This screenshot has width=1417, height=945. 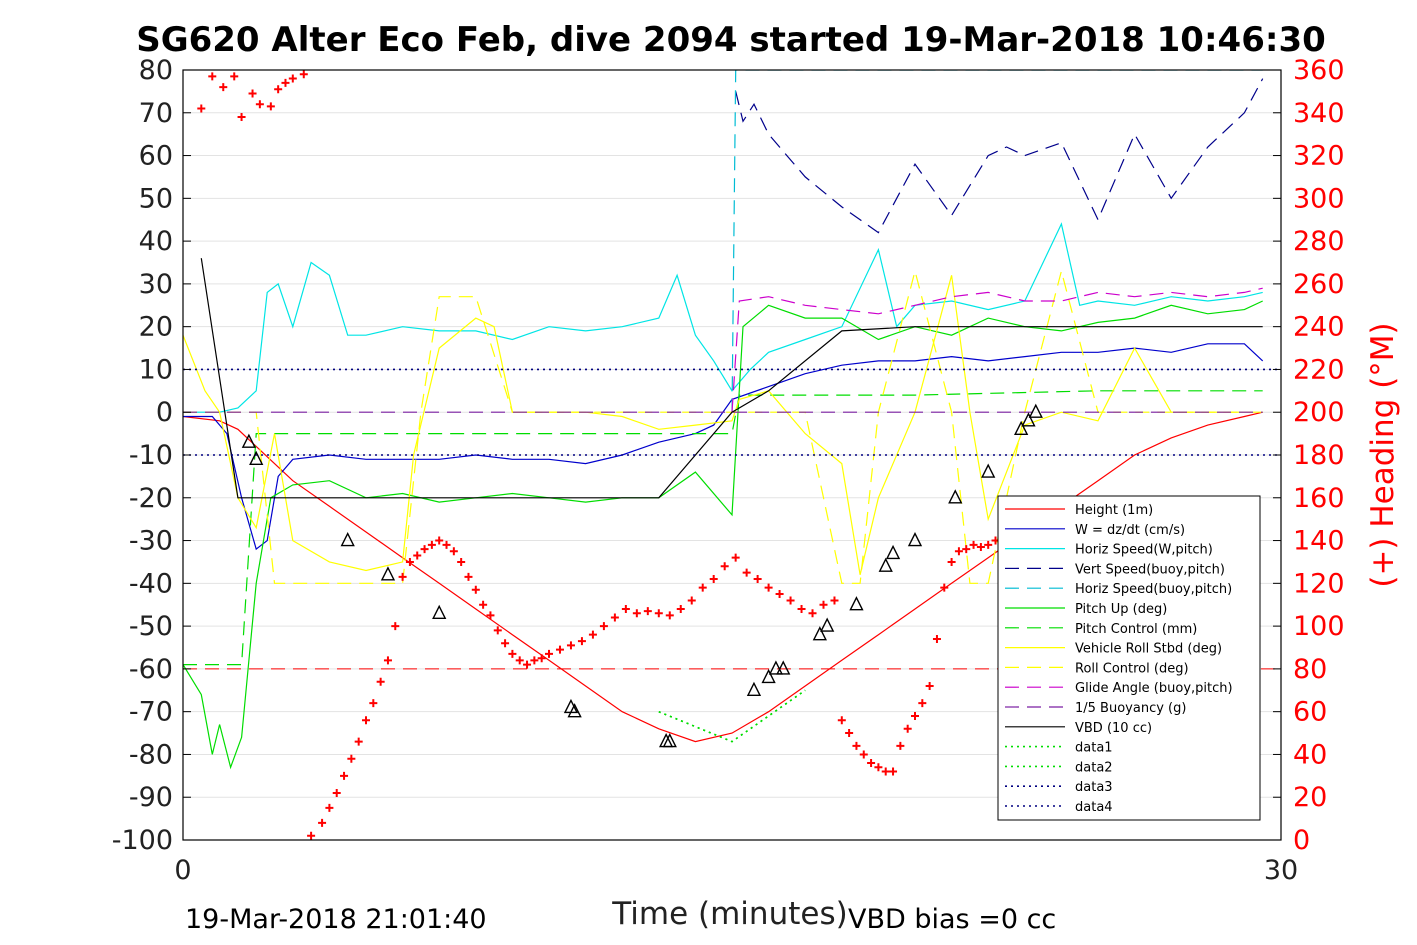 I want to click on right-tick-label: 220, so click(x=1319, y=369).